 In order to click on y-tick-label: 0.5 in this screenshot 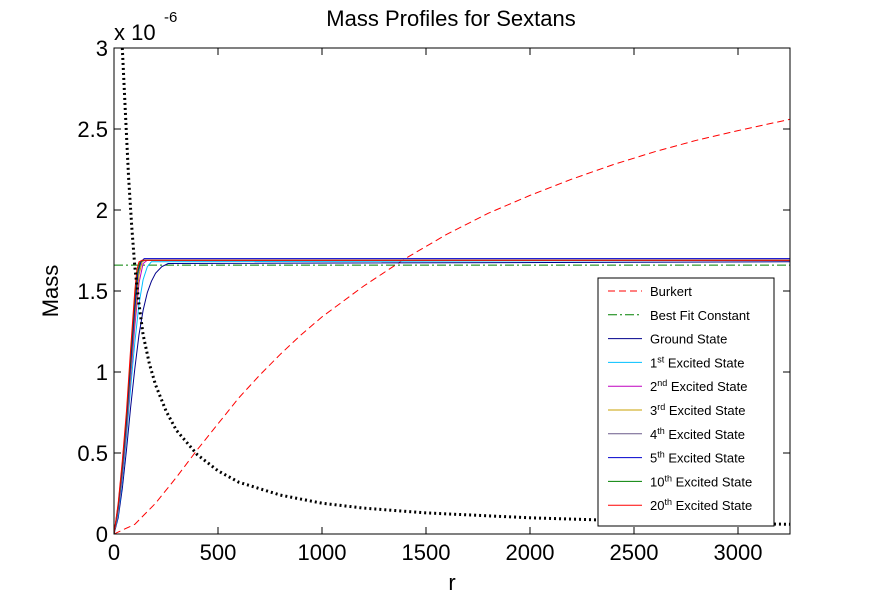, I will do `click(92, 453)`.